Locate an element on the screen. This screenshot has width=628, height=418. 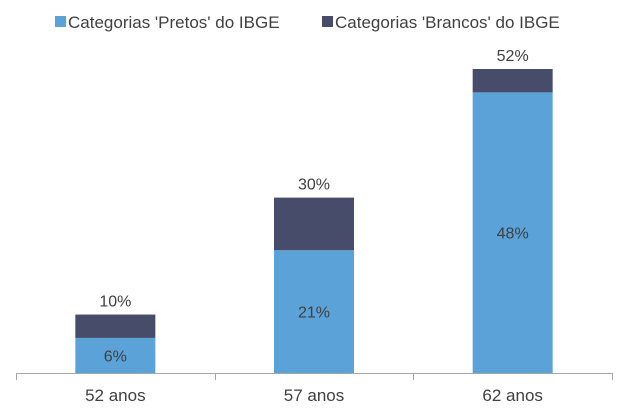
x-tick-label-2: 57 anos is located at coordinates (314, 395).